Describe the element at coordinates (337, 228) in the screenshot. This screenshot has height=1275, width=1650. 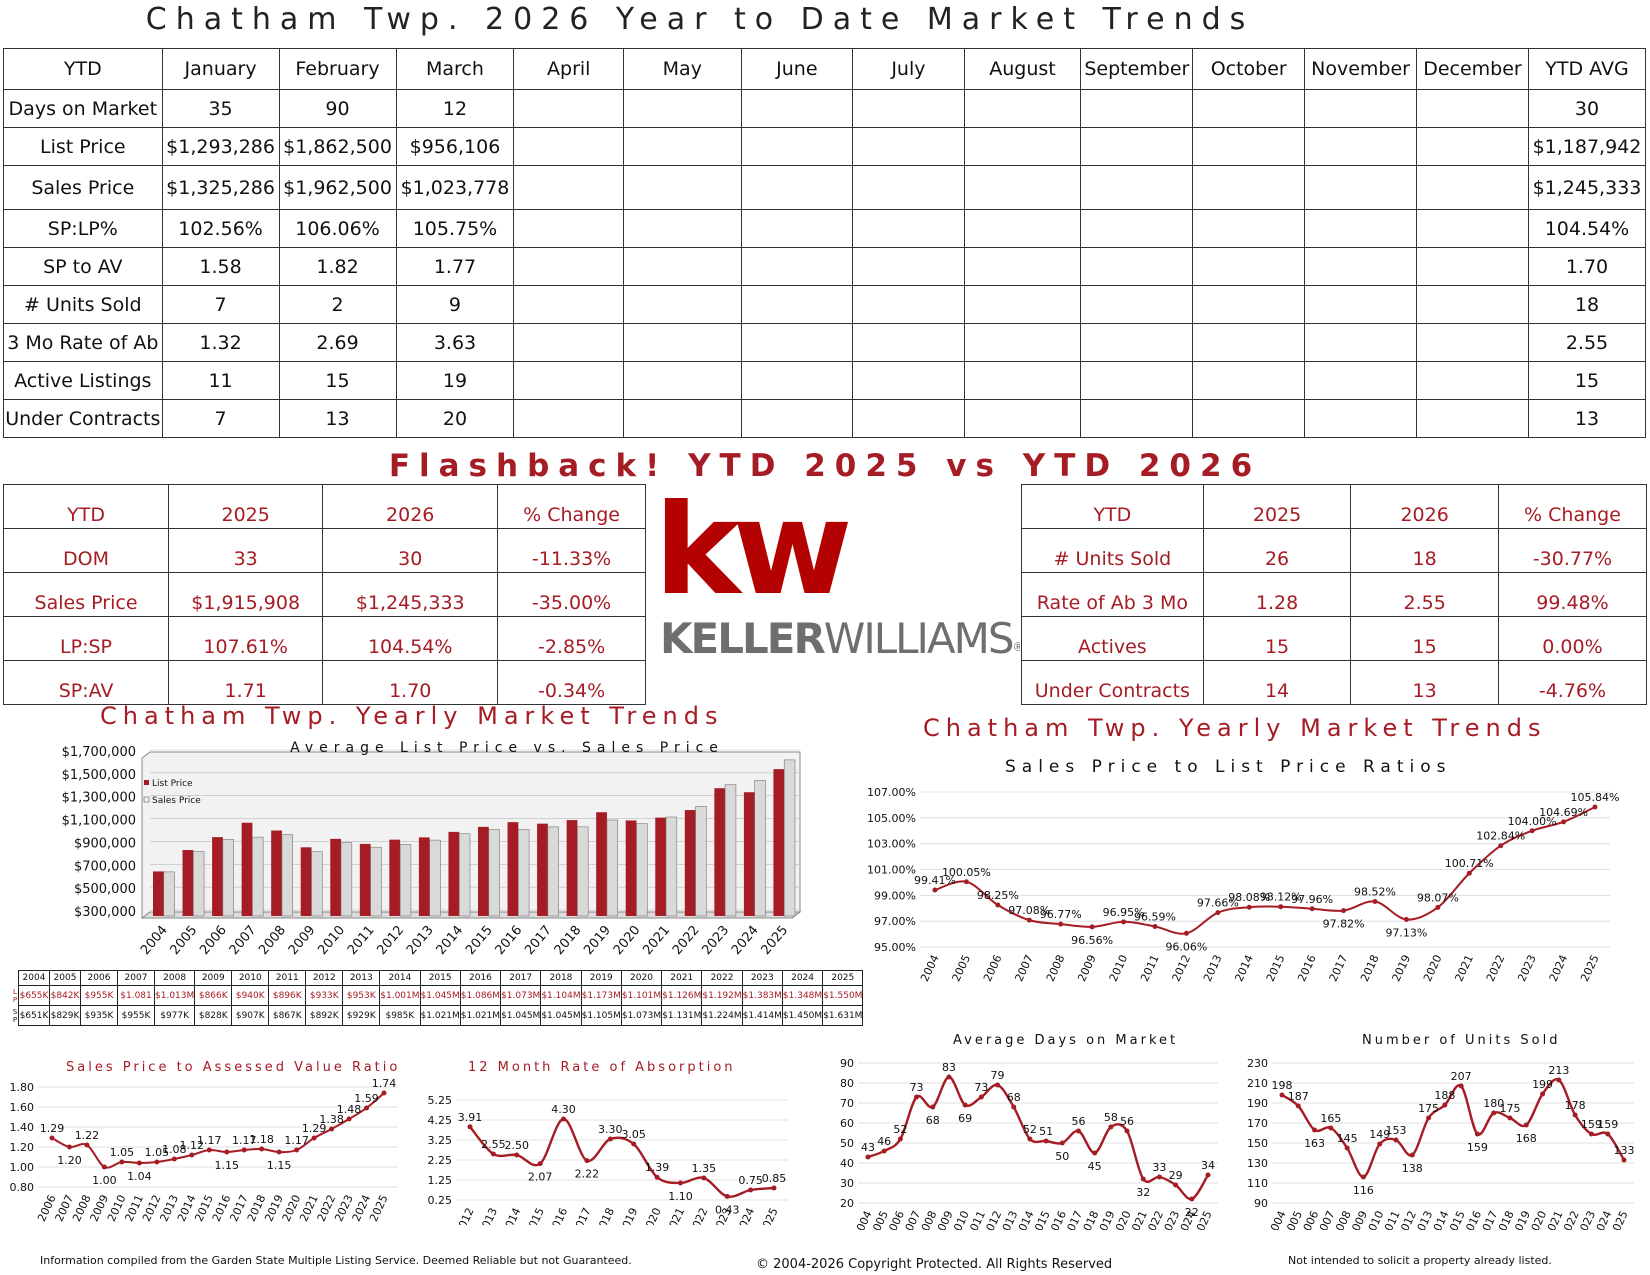
I see `monthly-cell: 106.06%` at that location.